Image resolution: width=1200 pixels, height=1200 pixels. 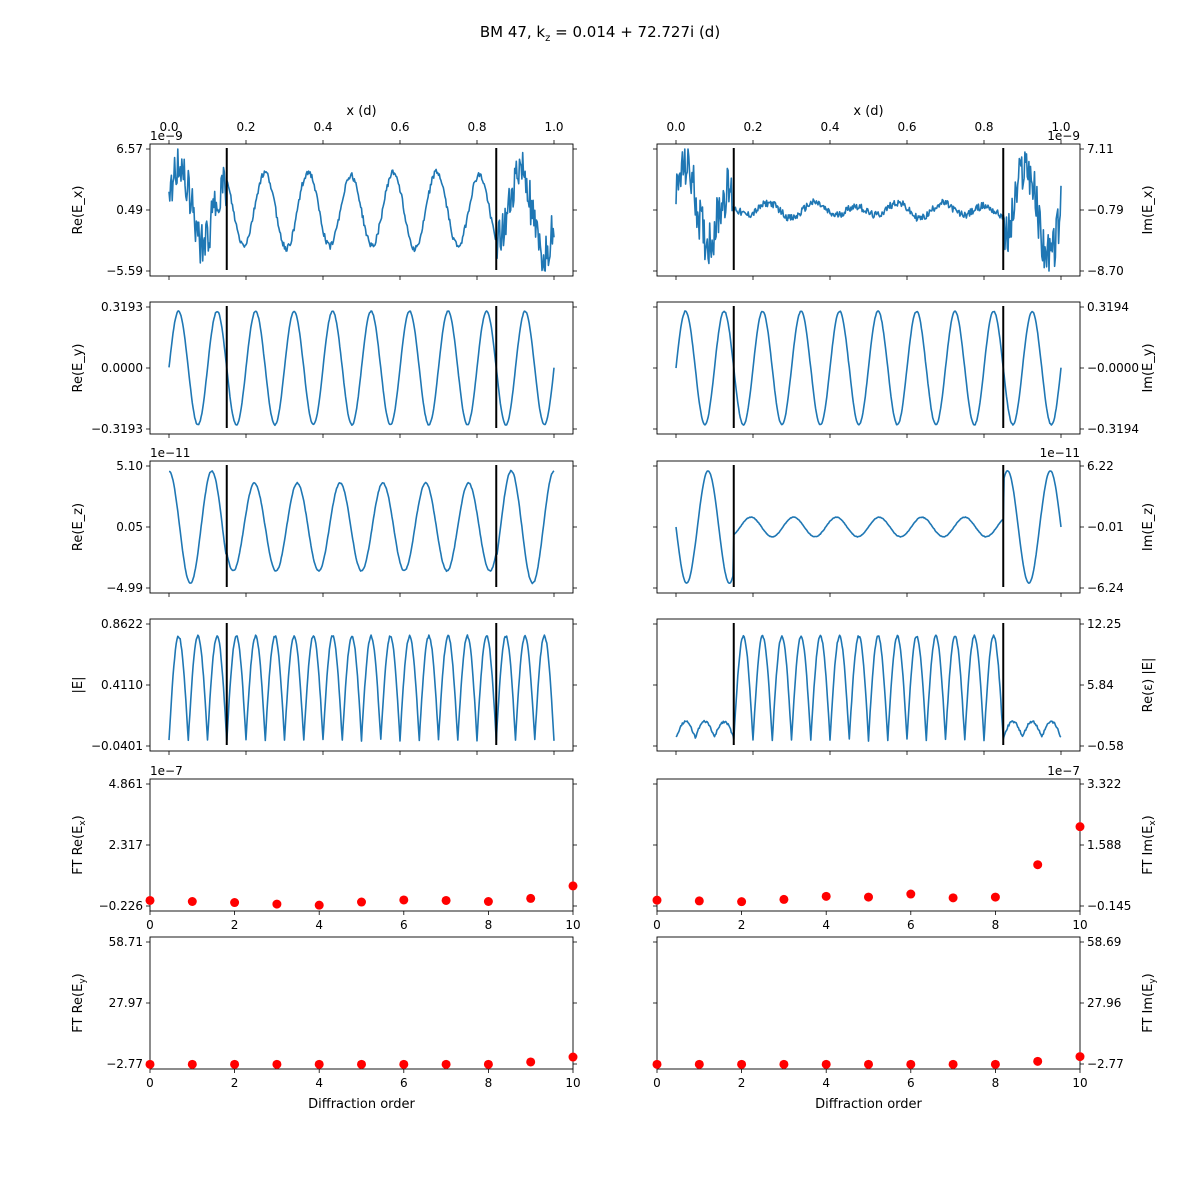 I want to click on ft_re_ex-xtick-label: 8, so click(x=489, y=925).